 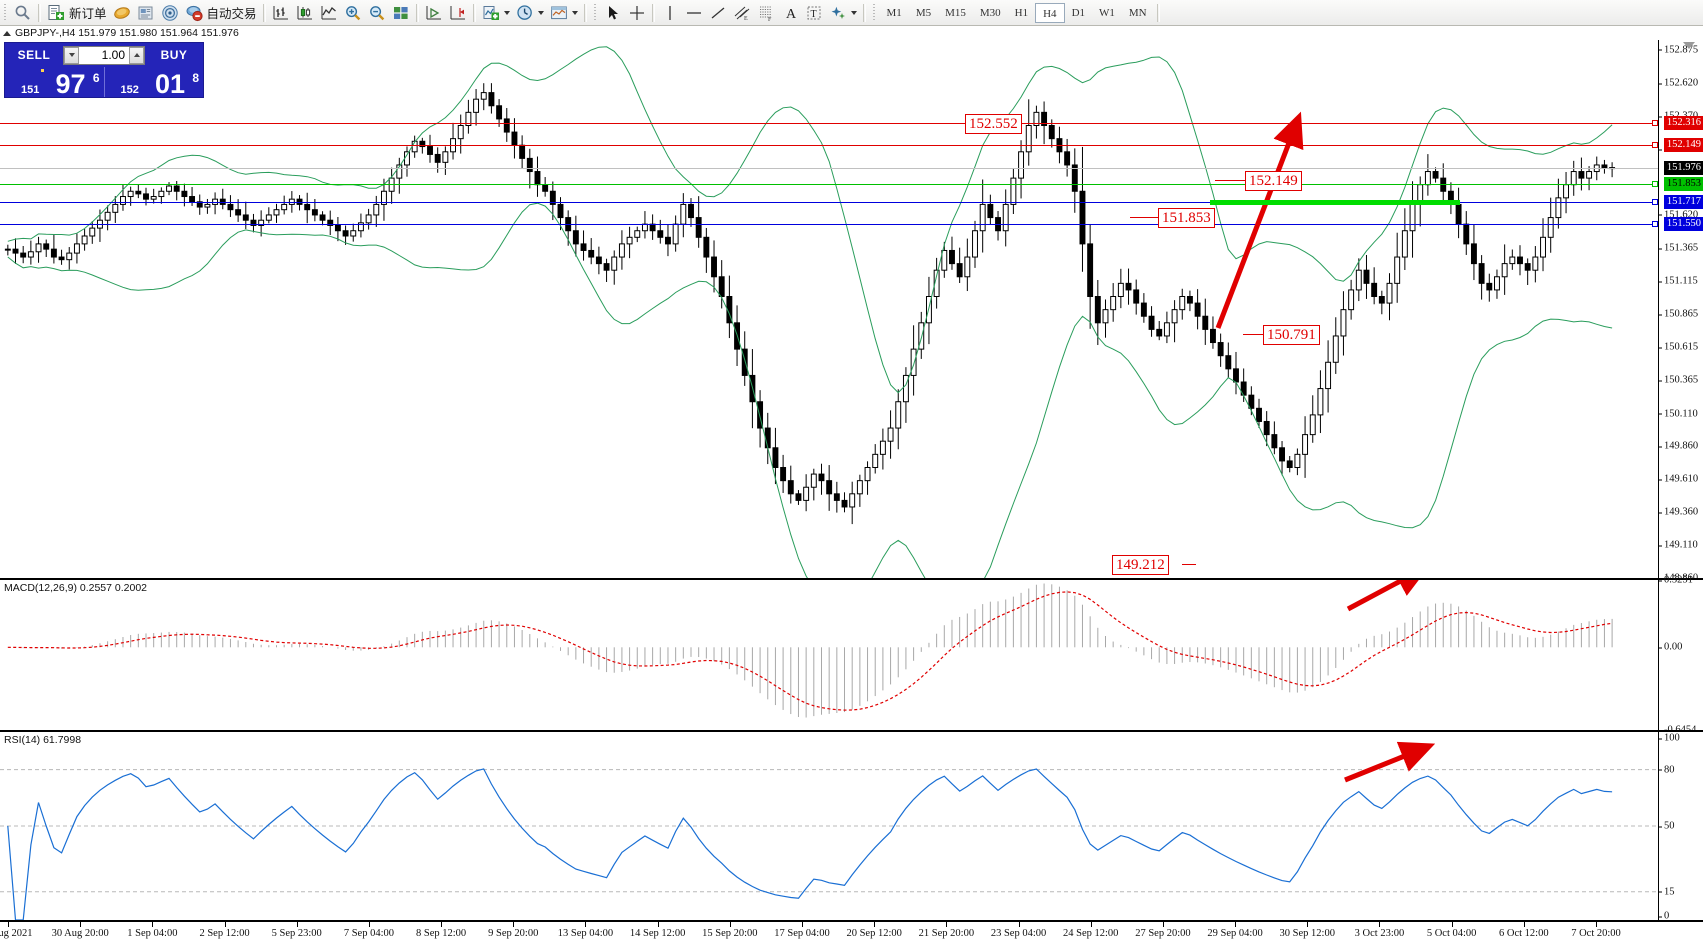 What do you see at coordinates (1137, 12) in the screenshot?
I see `timeframe-mn-button: MN` at bounding box center [1137, 12].